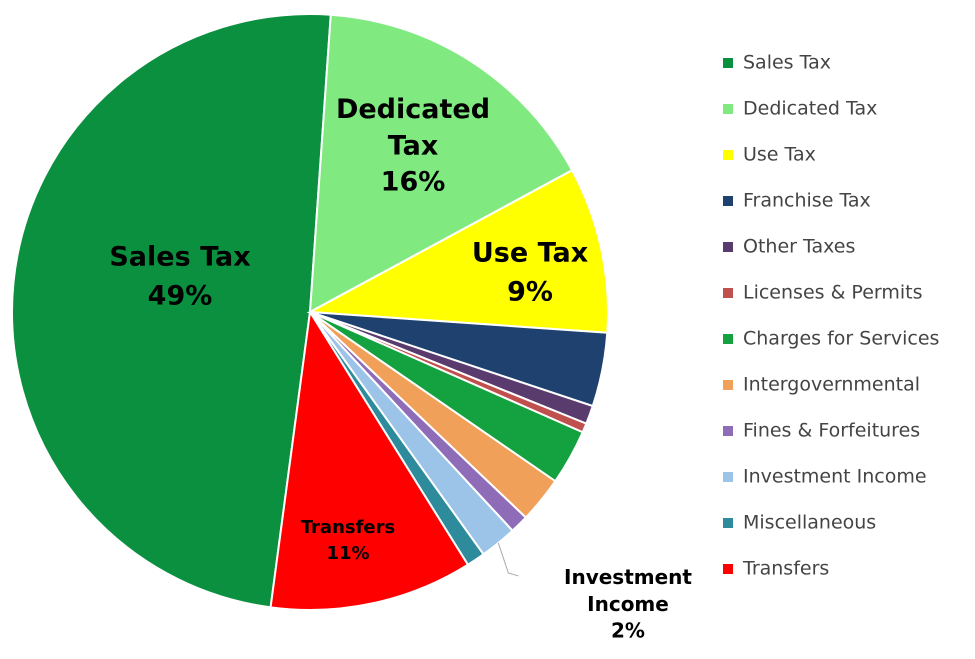 The width and height of the screenshot is (975, 659). I want to click on slice-value-label: 2%, so click(628, 631).